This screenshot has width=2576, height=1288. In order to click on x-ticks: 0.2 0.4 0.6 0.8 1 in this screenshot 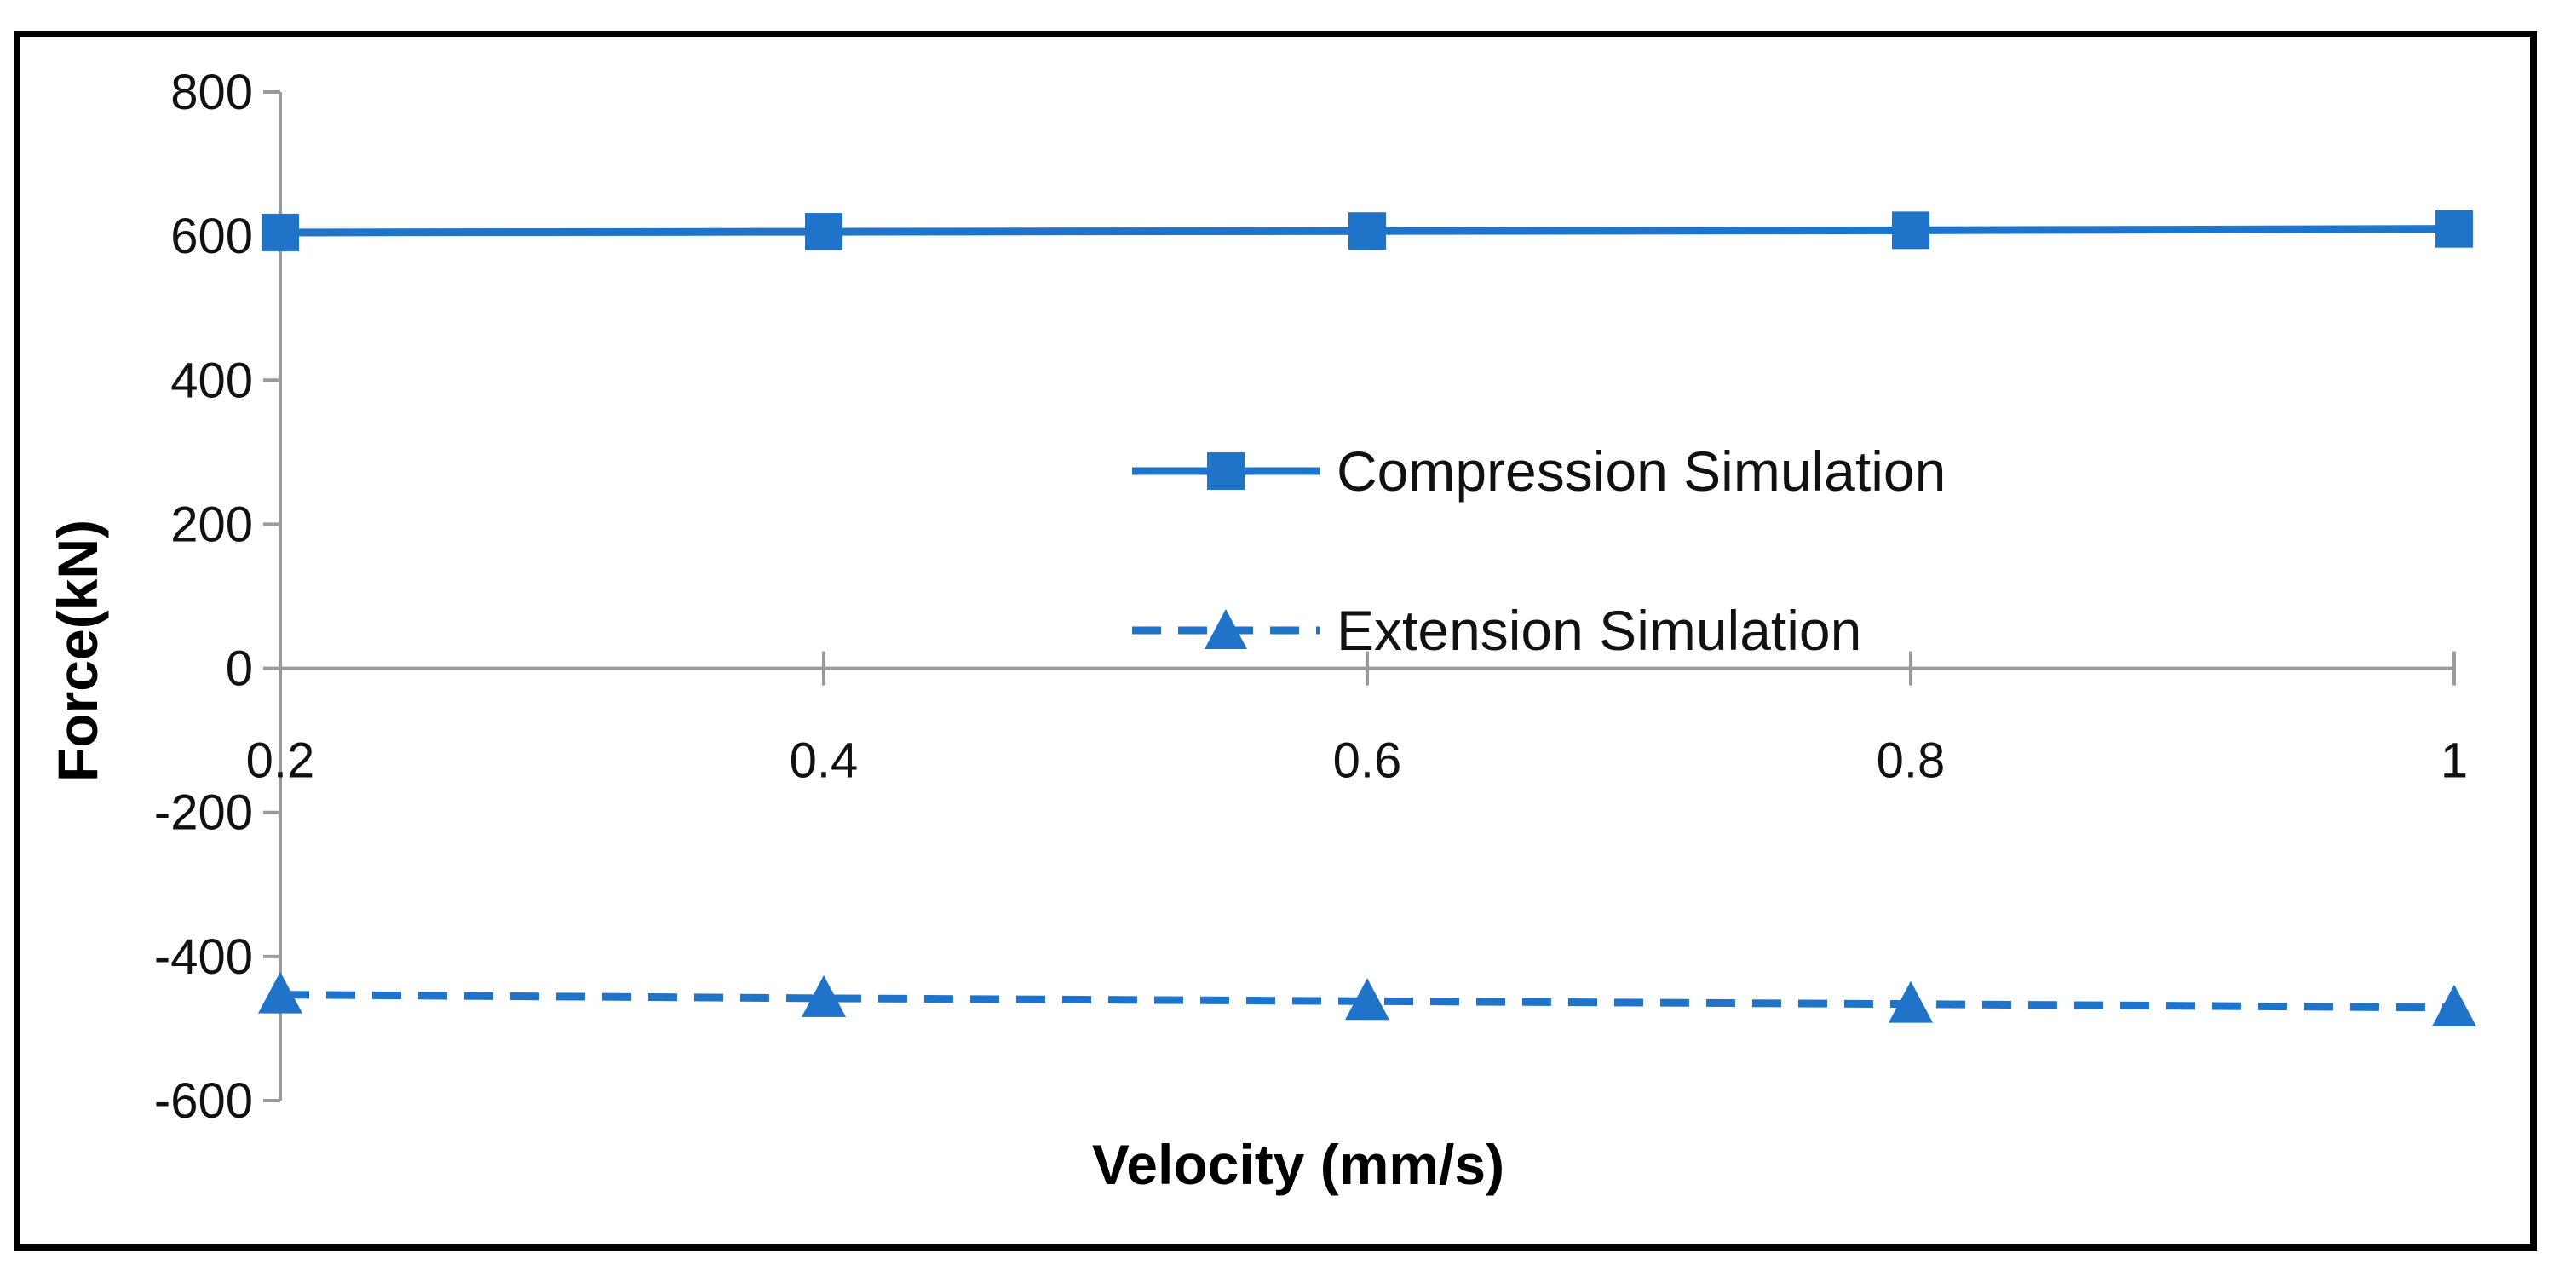, I will do `click(1357, 720)`.